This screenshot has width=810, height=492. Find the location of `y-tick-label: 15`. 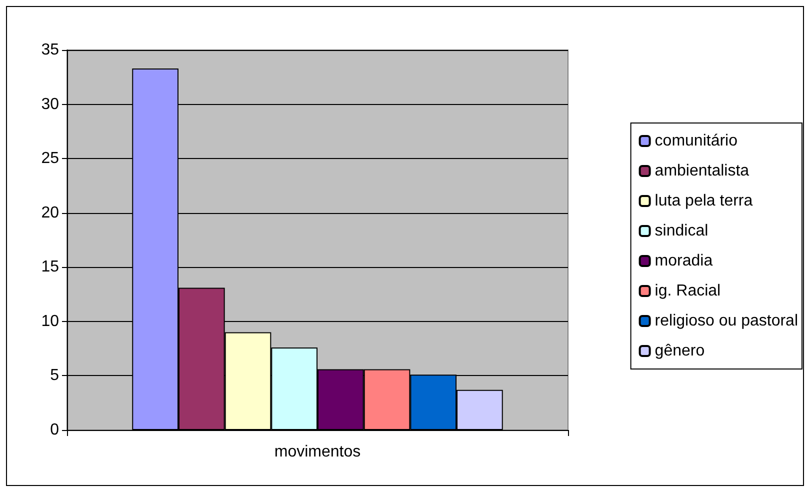

y-tick-label: 15 is located at coordinates (50, 267).